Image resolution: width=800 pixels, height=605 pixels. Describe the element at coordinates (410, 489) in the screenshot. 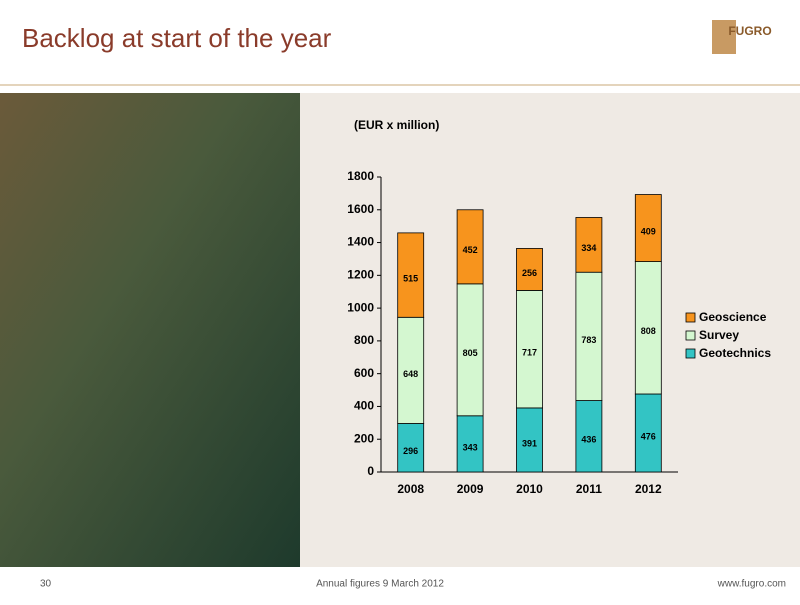

I see `x-tick-label: 2008` at that location.